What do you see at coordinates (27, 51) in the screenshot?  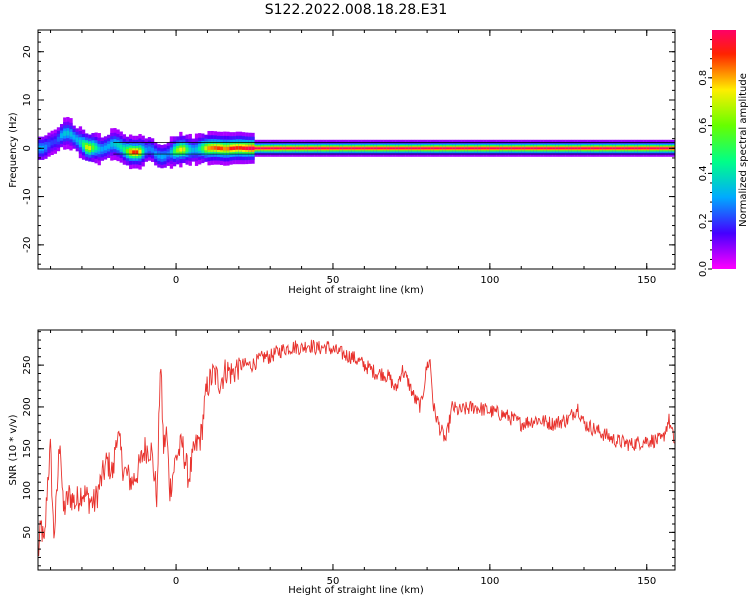 I see `y-tick-label: 20` at bounding box center [27, 51].